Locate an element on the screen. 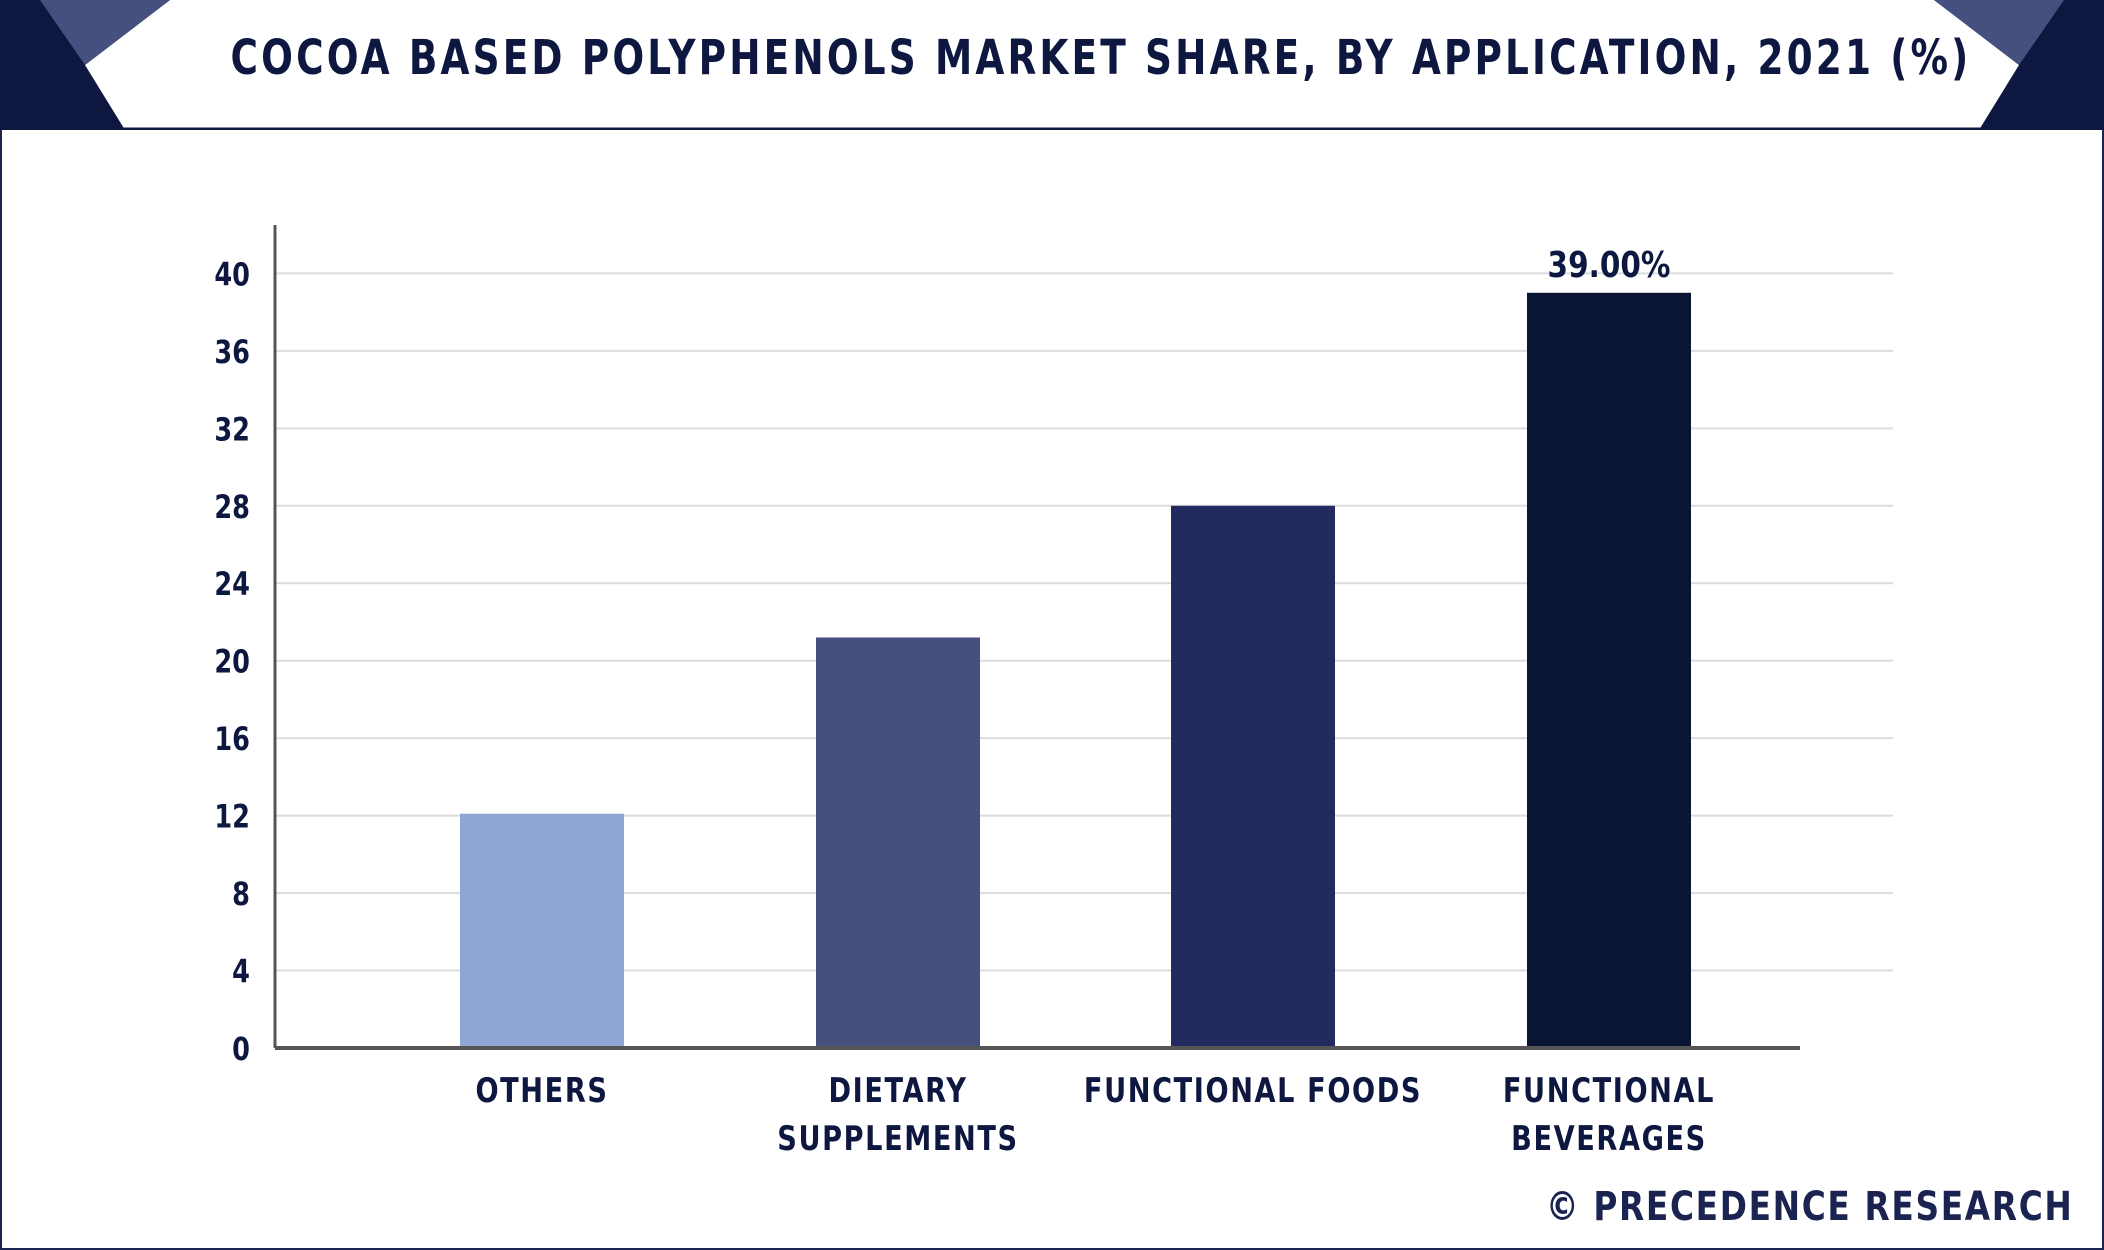 The width and height of the screenshot is (2104, 1250). y-tick-label: 4 is located at coordinates (241, 972).